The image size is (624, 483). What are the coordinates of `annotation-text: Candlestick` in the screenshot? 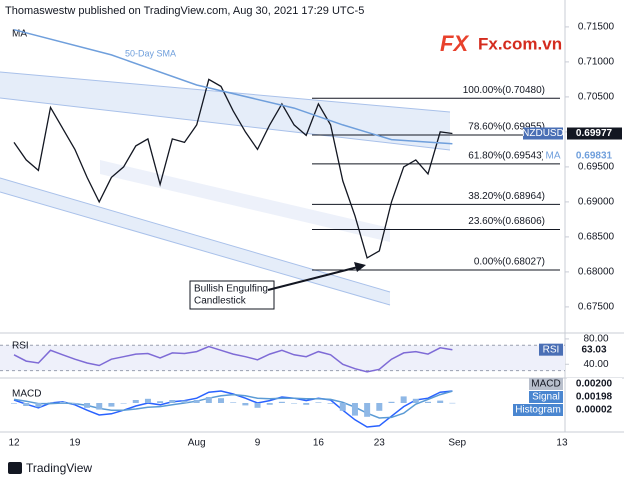 It's located at (220, 301).